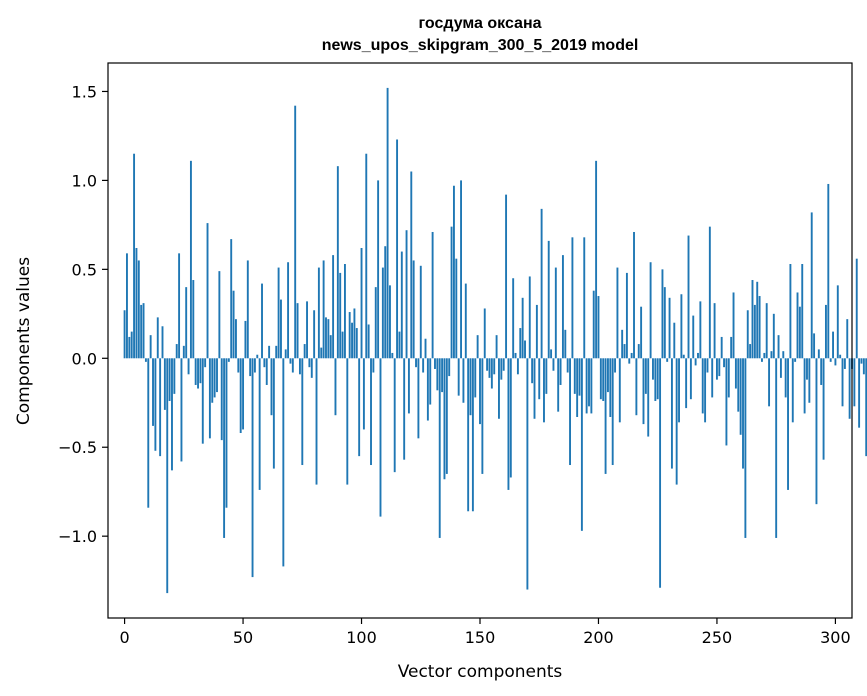 This screenshot has height=696, width=867. Describe the element at coordinates (84, 91) in the screenshot. I see `y-tick-label: 1.5` at that location.